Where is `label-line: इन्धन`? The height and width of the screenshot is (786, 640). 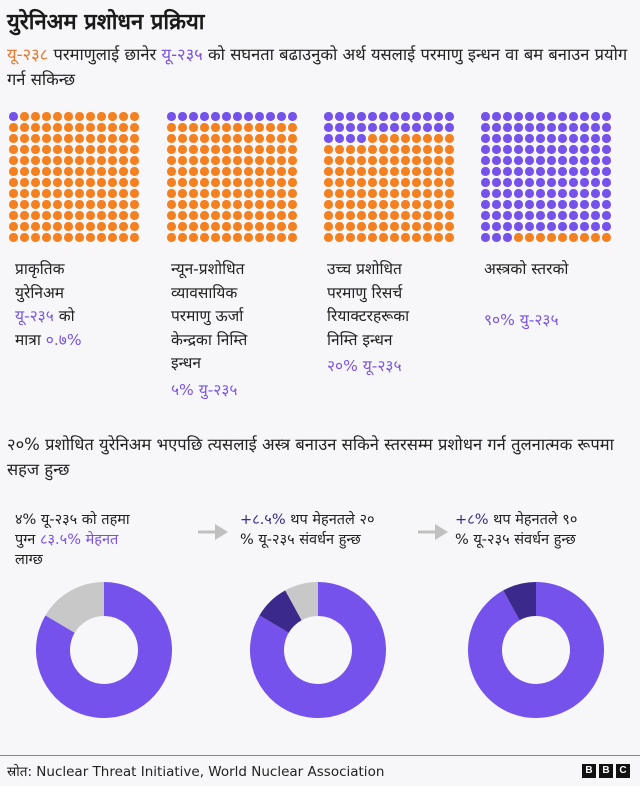
label-line: इन्धन is located at coordinates (186, 363).